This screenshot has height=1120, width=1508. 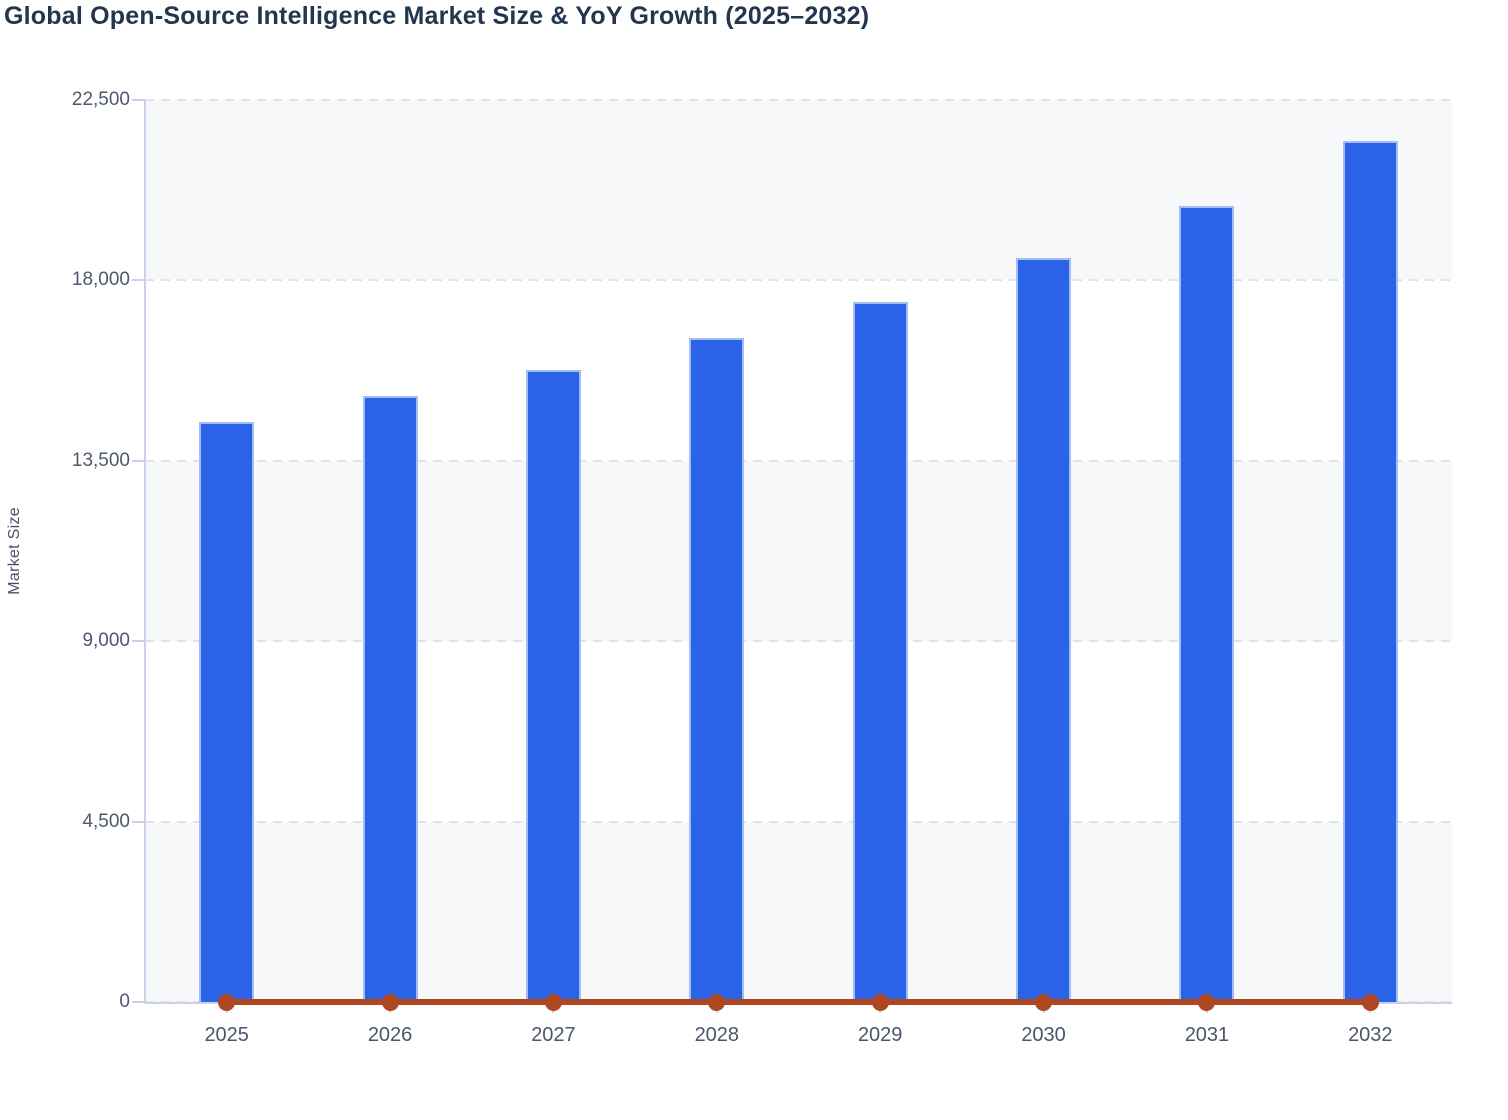 I want to click on bar-2029, so click(x=880, y=652).